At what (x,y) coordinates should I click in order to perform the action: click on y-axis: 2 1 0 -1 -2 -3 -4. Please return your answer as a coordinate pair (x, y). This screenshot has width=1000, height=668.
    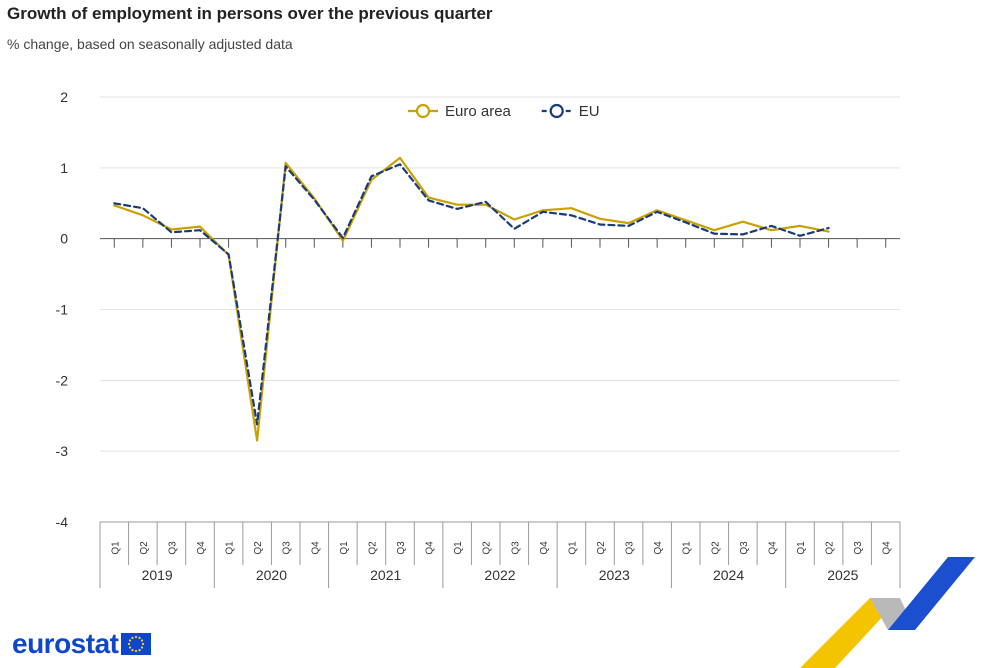
    Looking at the image, I should click on (62, 309).